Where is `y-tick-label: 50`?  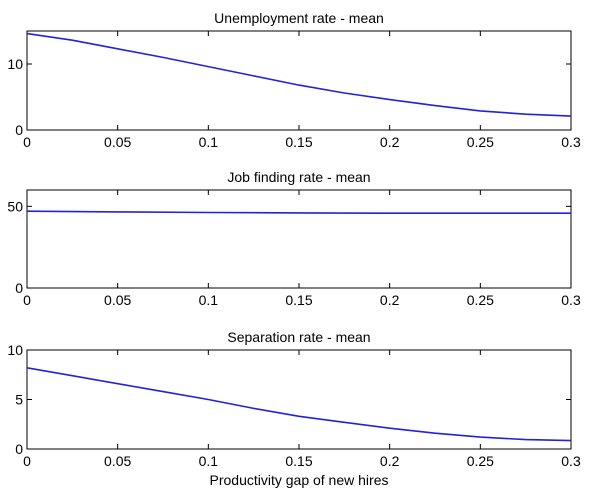 y-tick-label: 50 is located at coordinates (15, 206).